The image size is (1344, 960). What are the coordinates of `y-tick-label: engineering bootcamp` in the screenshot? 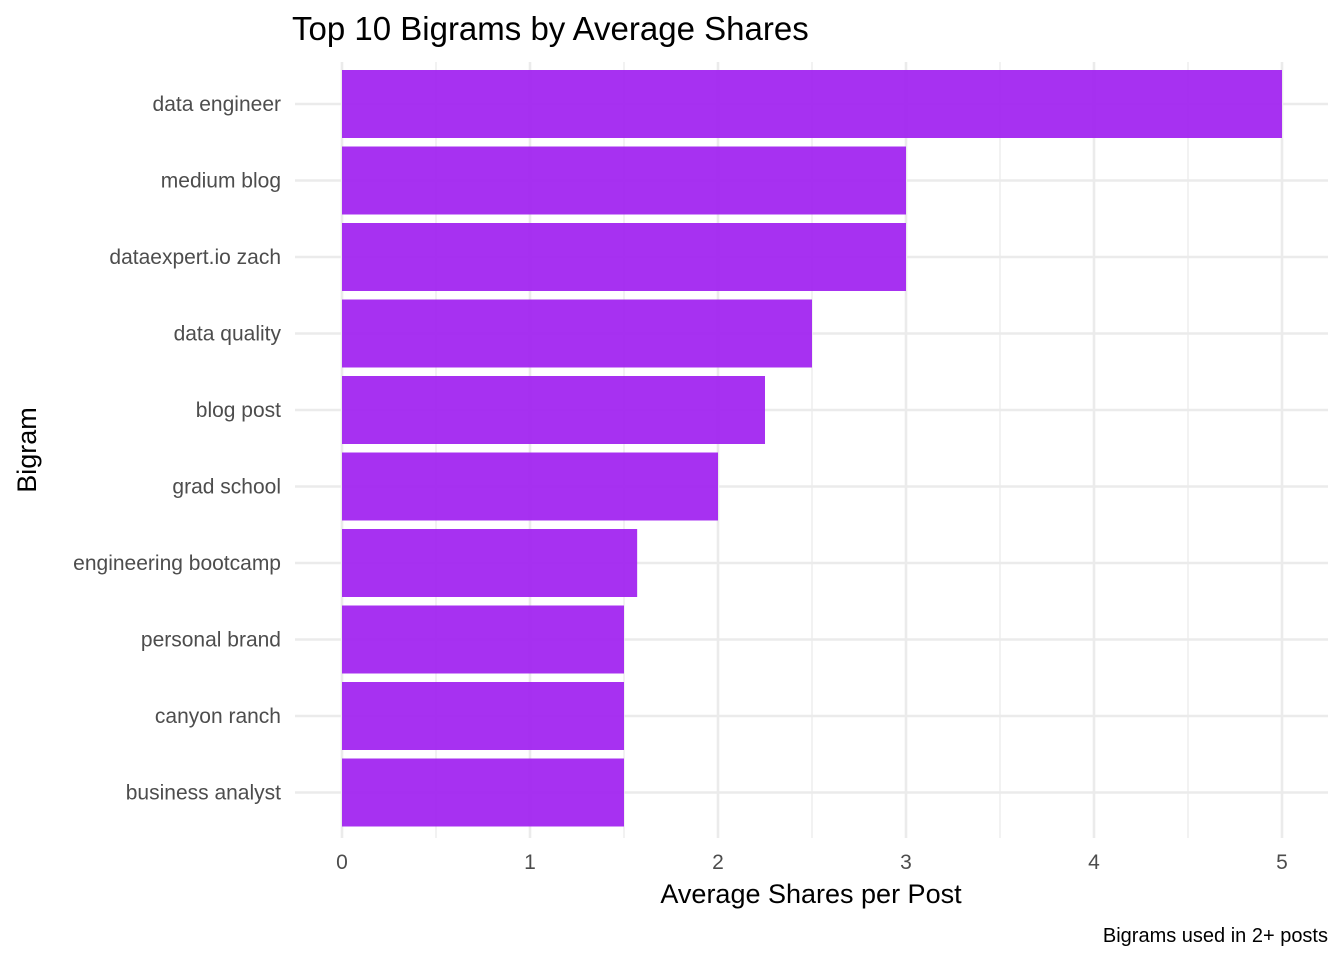 It's located at (177, 563).